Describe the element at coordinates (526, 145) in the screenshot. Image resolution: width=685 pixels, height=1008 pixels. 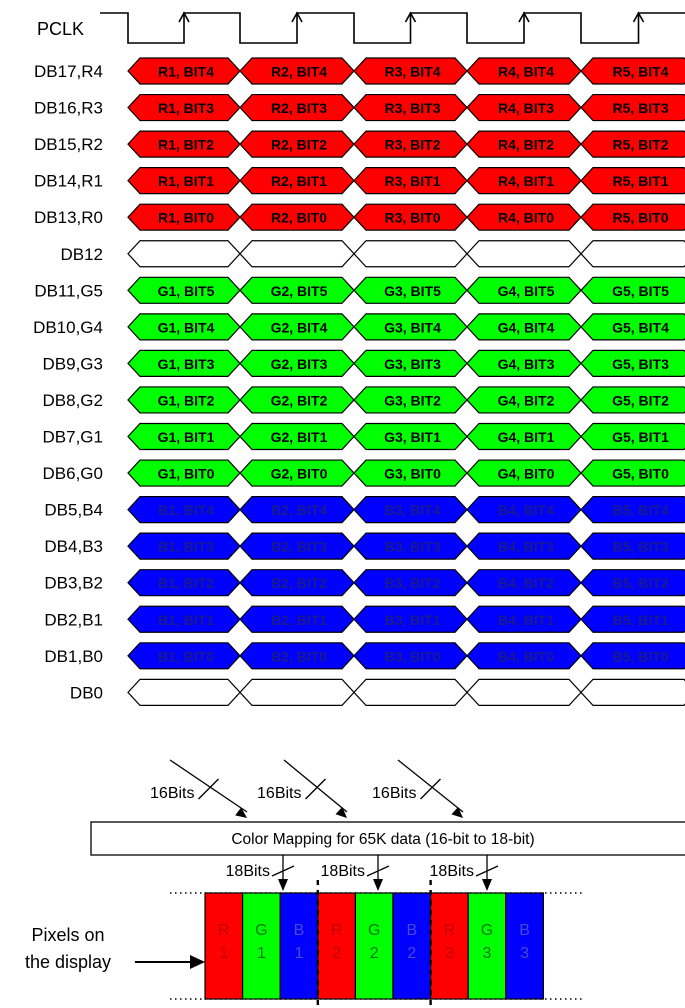
I see `bus-cell-label: R4, BIT2` at that location.